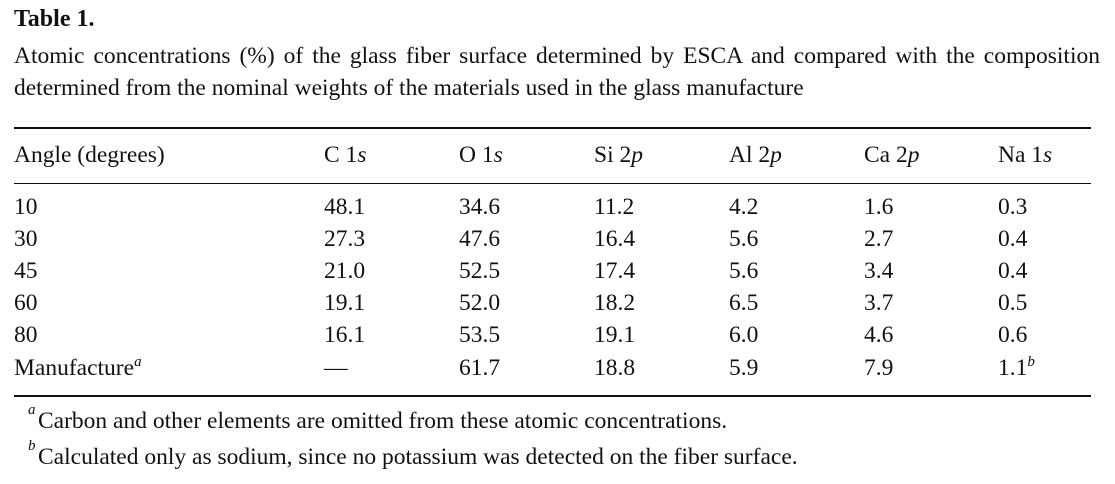 The width and height of the screenshot is (1115, 484). I want to click on footnote-mark: b, so click(32, 446).